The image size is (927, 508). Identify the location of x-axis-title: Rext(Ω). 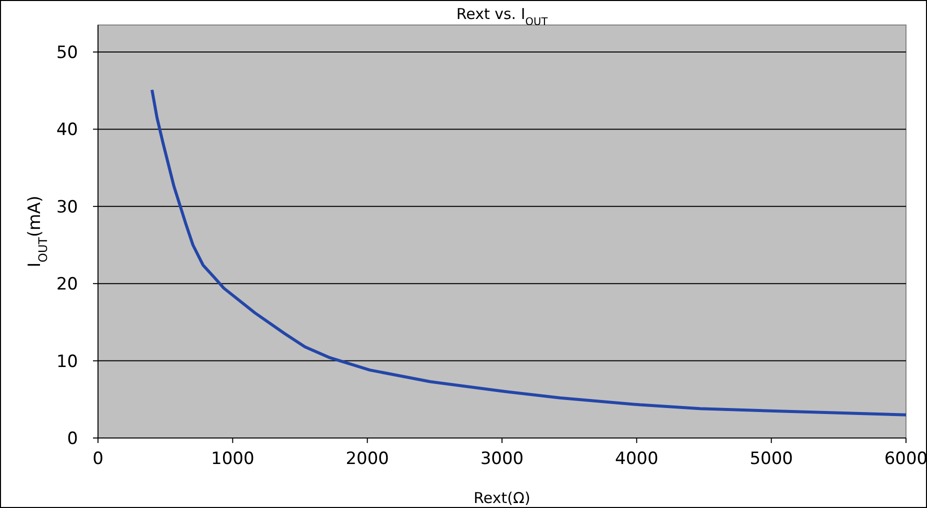
(502, 498).